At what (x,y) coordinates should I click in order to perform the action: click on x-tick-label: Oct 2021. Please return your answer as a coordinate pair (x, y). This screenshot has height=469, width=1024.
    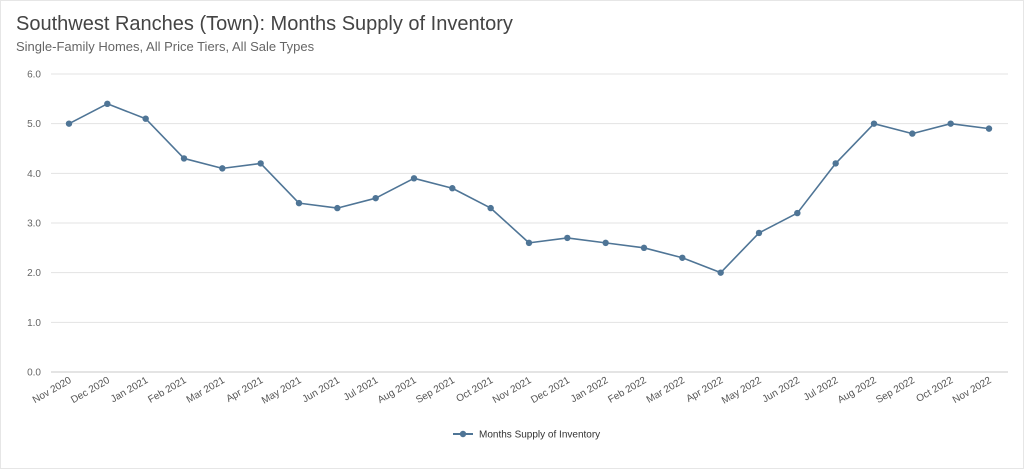
    Looking at the image, I should click on (475, 390).